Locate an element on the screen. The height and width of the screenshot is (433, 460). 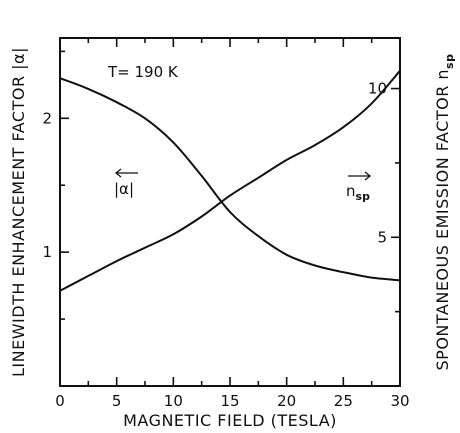
x-tick-label: 0 is located at coordinates (60, 401).